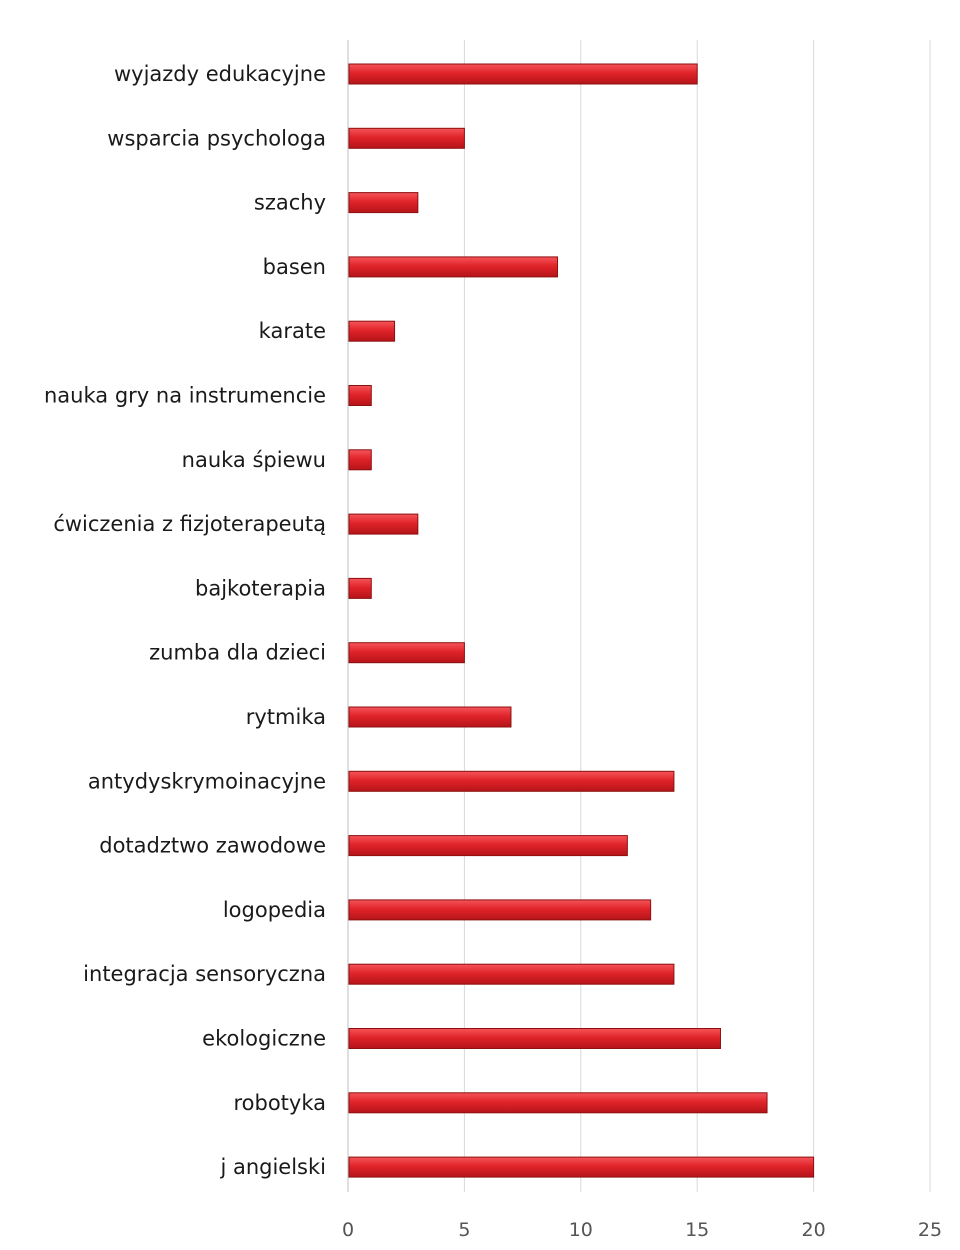 This screenshot has height=1250, width=960. Describe the element at coordinates (237, 653) in the screenshot. I see `category-label: zumba dla dzieci` at that location.